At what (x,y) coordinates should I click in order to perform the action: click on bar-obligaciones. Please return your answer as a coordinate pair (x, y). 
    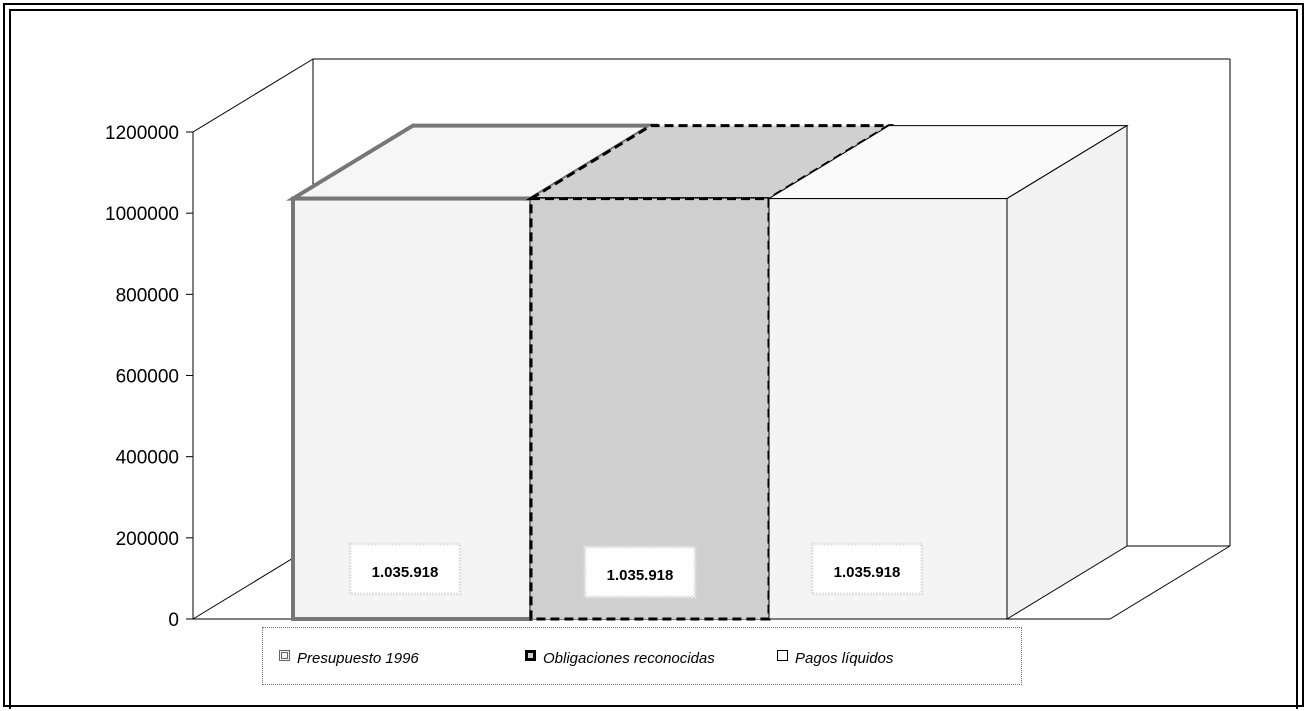
    Looking at the image, I should click on (650, 409).